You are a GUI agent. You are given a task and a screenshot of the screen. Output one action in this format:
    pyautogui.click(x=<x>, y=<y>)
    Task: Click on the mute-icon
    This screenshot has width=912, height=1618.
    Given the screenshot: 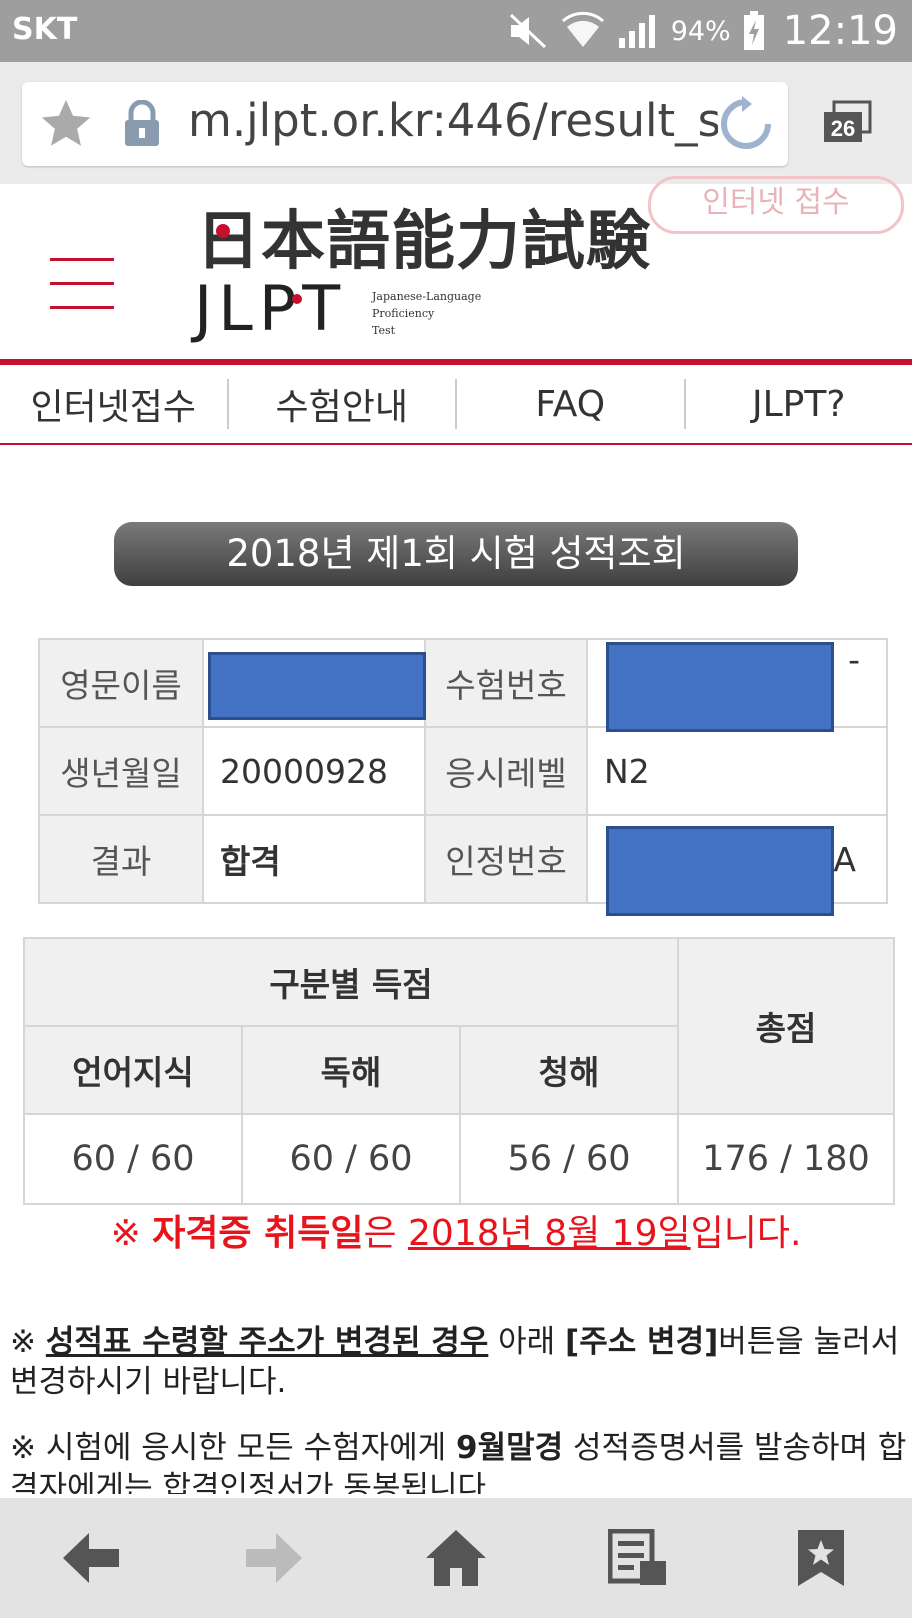 What is the action you would take?
    pyautogui.click(x=528, y=31)
    